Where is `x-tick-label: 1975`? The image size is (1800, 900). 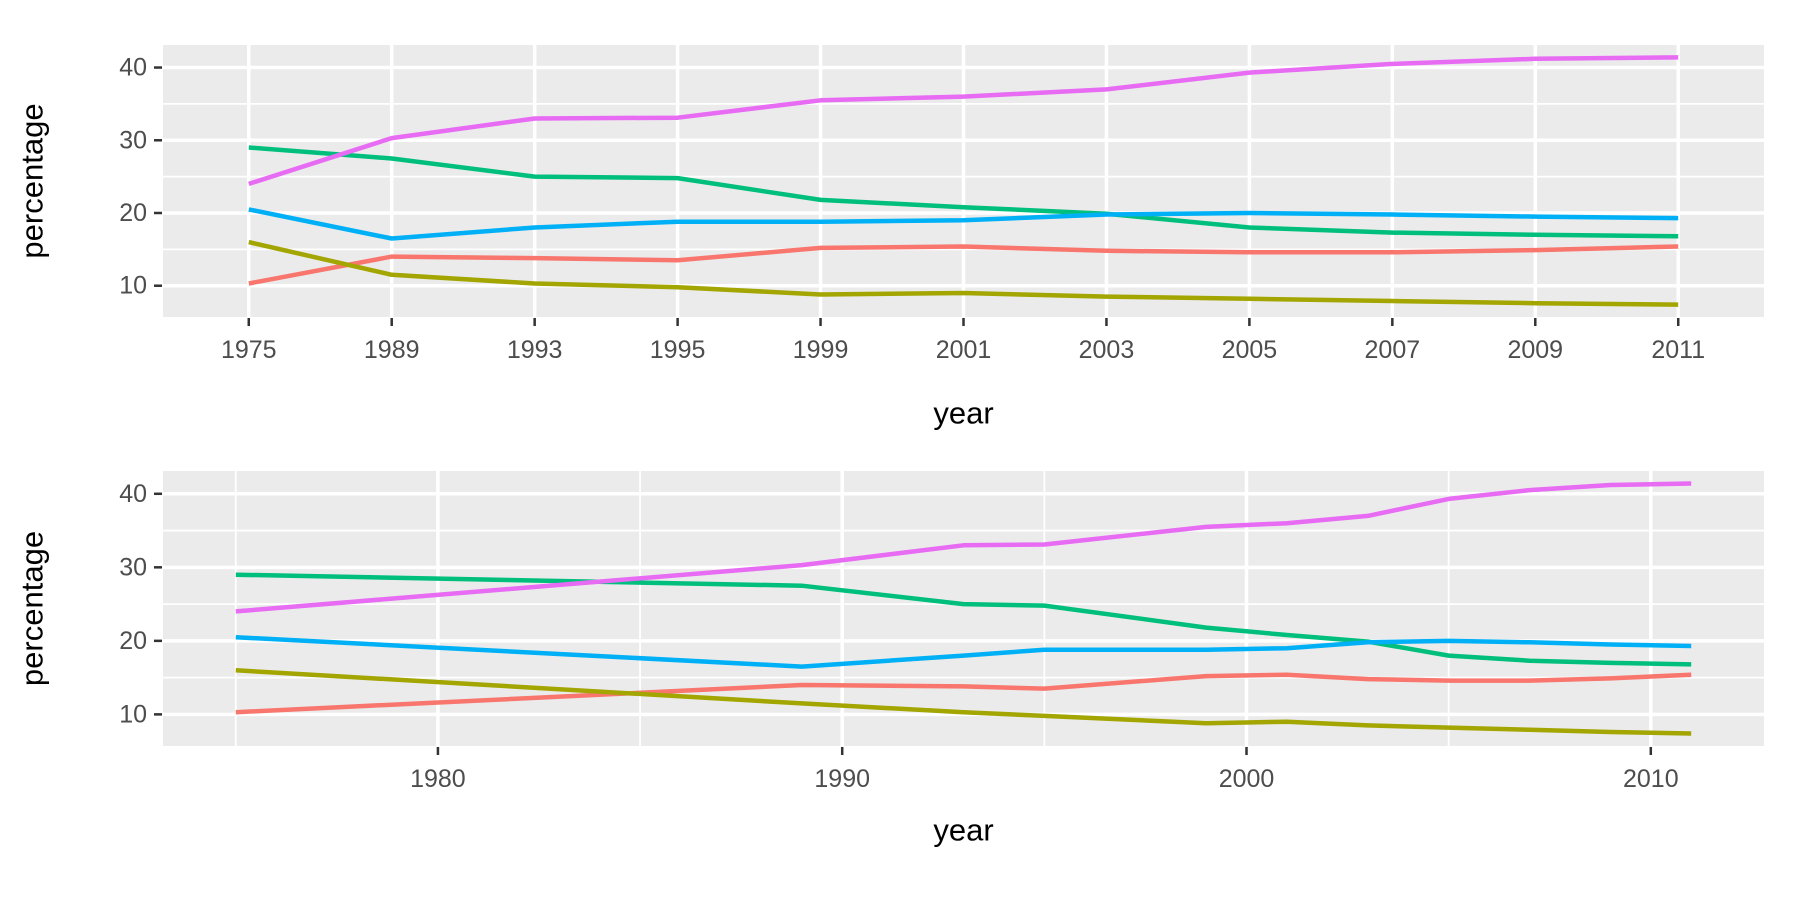
x-tick-label: 1975 is located at coordinates (249, 350).